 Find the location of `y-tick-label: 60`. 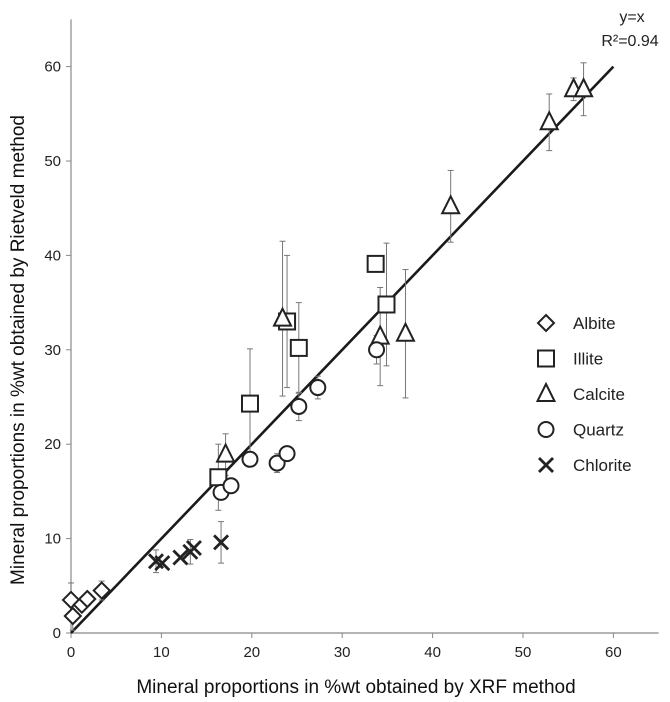

y-tick-label: 60 is located at coordinates (52, 67).